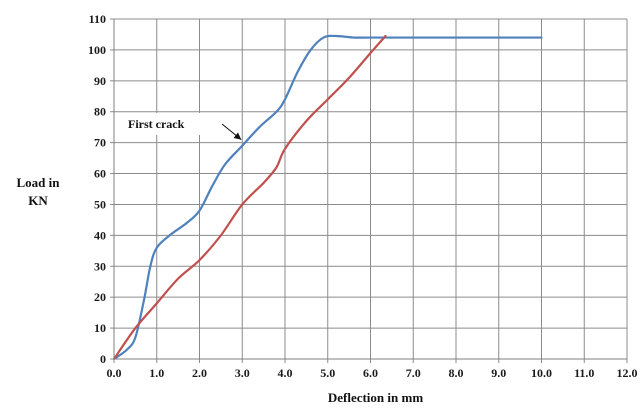 This screenshot has height=410, width=641. Describe the element at coordinates (456, 373) in the screenshot. I see `x-tick-label: 8.0` at that location.